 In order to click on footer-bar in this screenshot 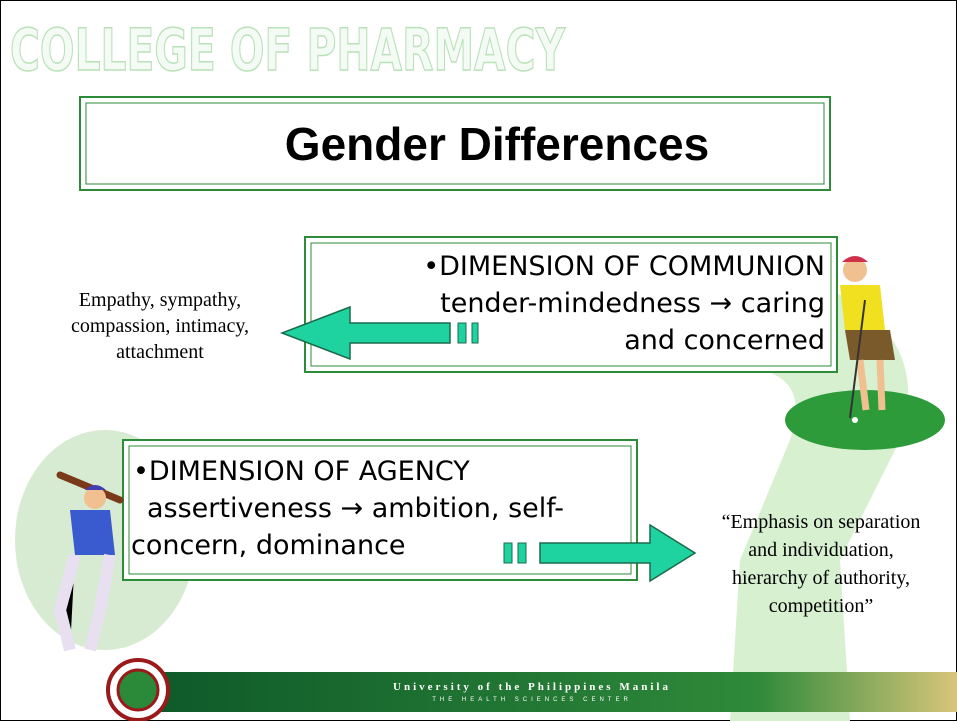, I will do `click(558, 692)`.